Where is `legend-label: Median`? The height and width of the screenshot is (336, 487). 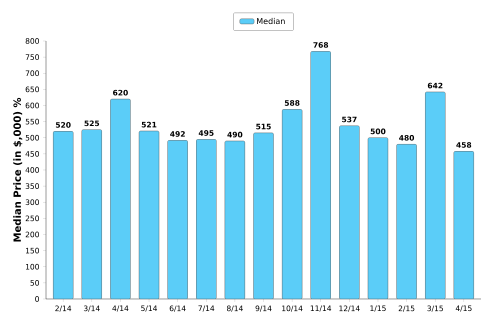
legend-label: Median is located at coordinates (271, 21).